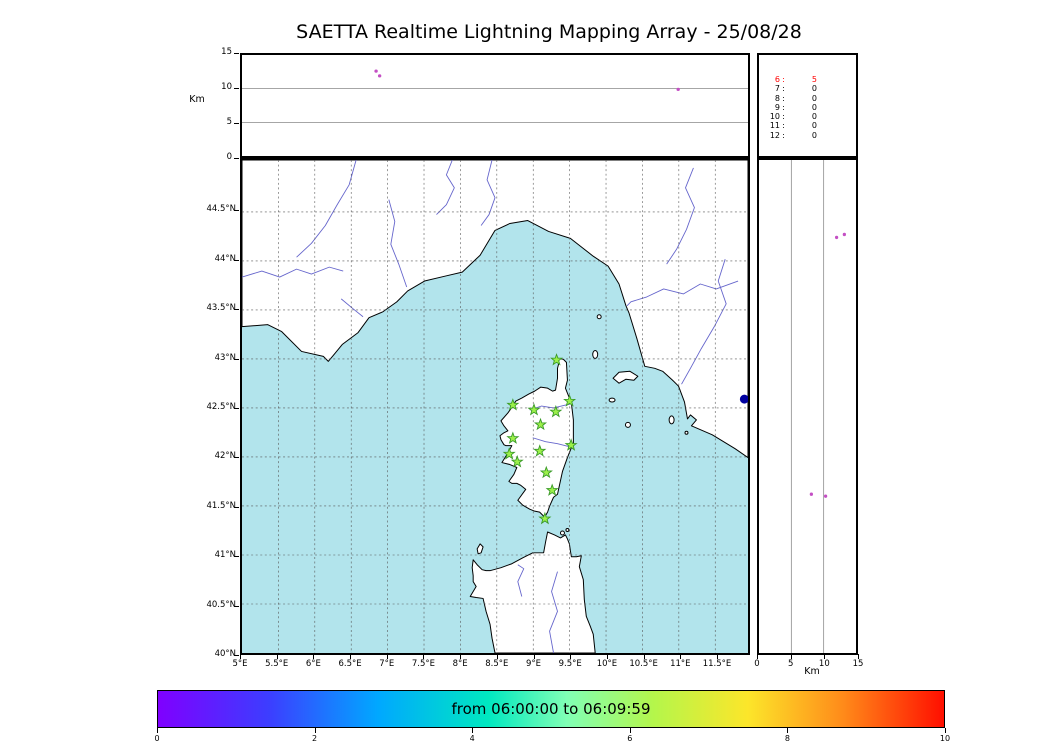  What do you see at coordinates (774, 126) in the screenshot?
I see `hour-value: 11` at bounding box center [774, 126].